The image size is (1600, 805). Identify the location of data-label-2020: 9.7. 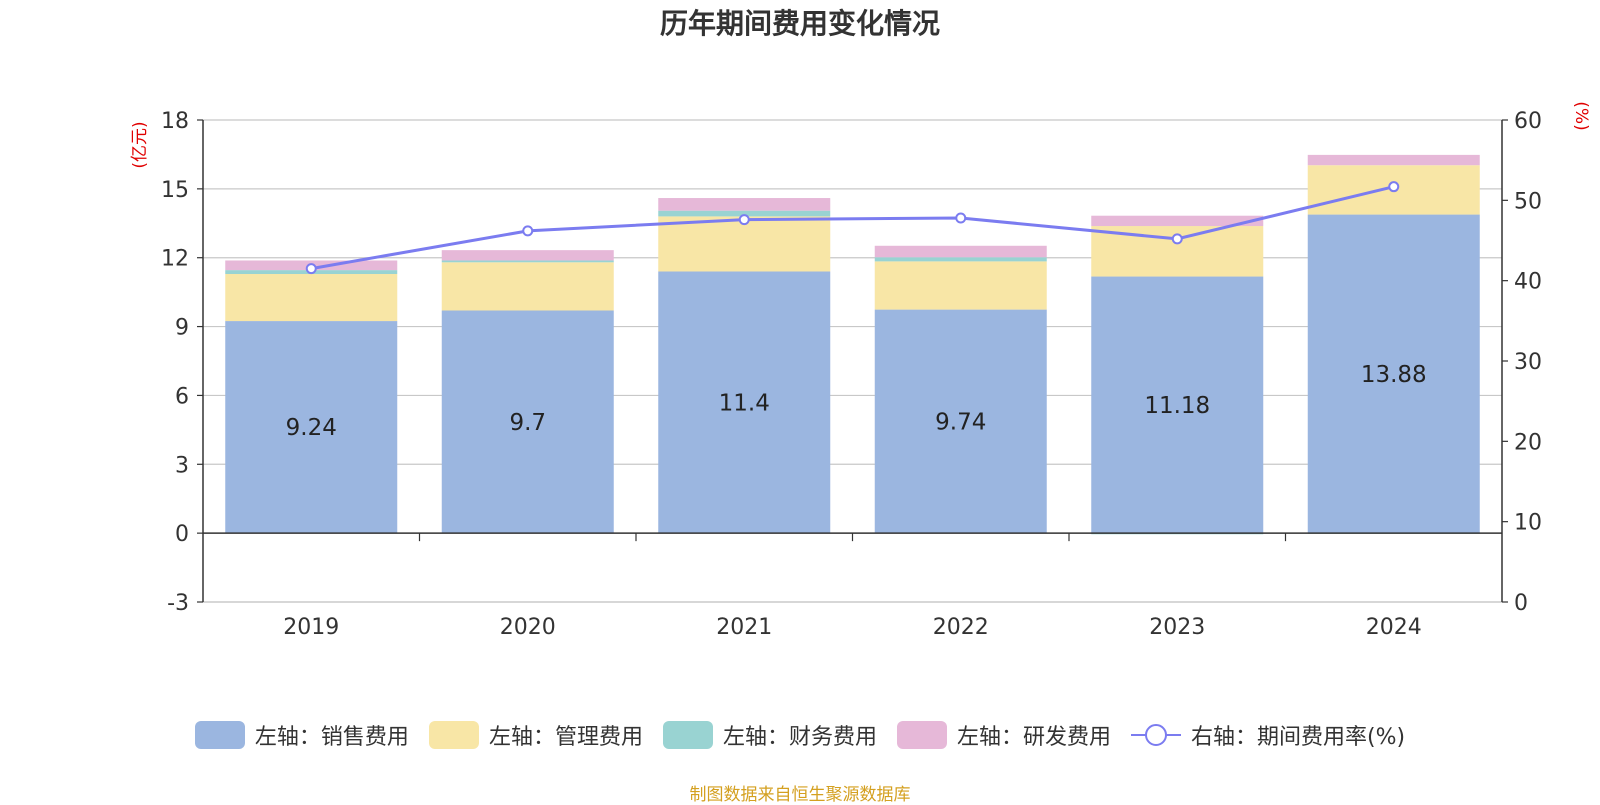
(527, 423).